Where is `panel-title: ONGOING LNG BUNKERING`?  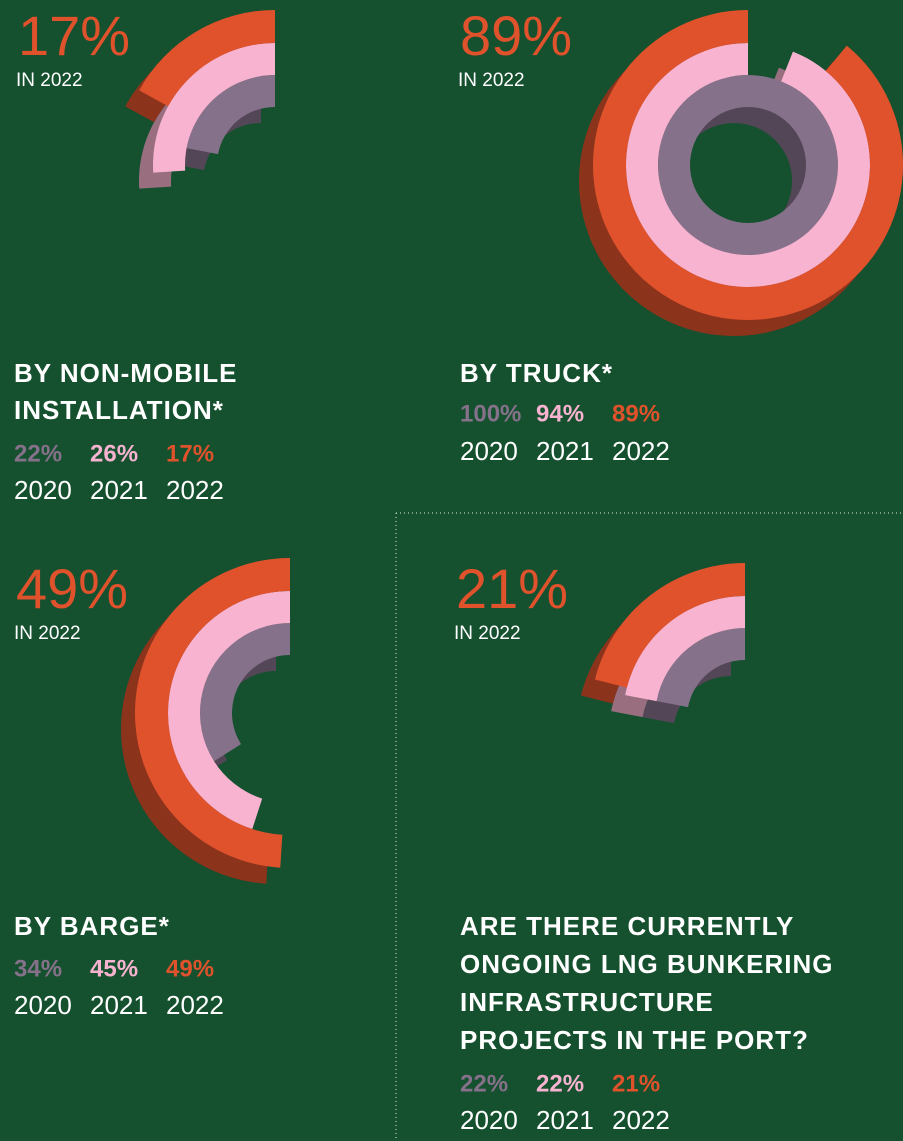 panel-title: ONGOING LNG BUNKERING is located at coordinates (646, 964).